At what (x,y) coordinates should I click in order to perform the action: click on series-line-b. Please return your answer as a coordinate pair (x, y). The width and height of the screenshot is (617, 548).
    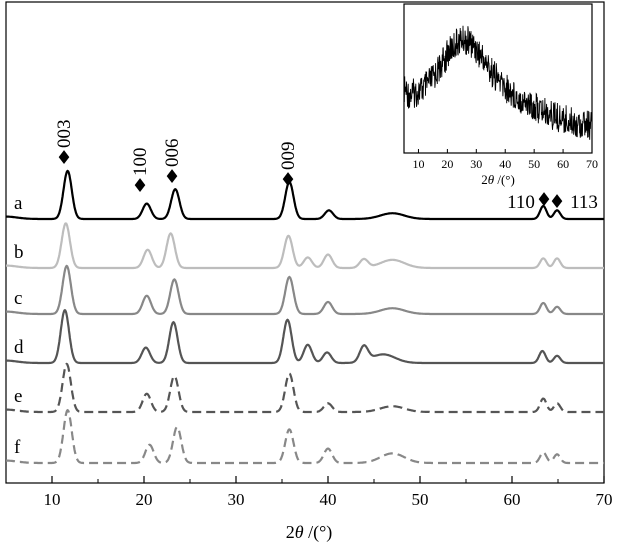
    Looking at the image, I should click on (305, 246).